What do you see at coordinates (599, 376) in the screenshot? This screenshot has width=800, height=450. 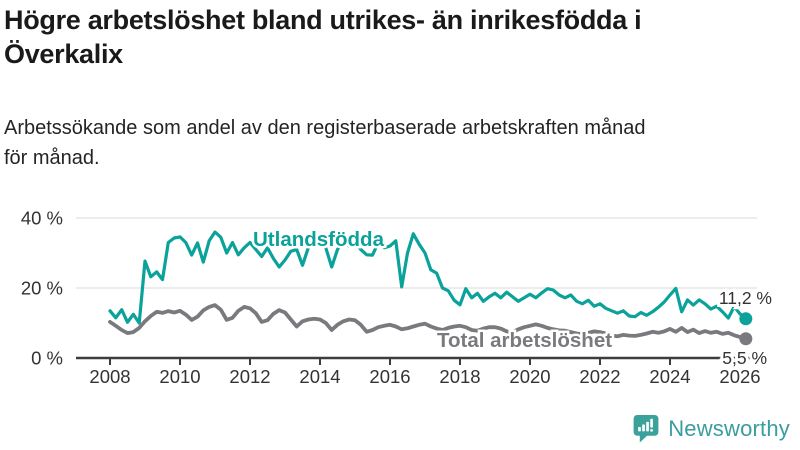 I see `x-axis-tick-label: 2022` at bounding box center [599, 376].